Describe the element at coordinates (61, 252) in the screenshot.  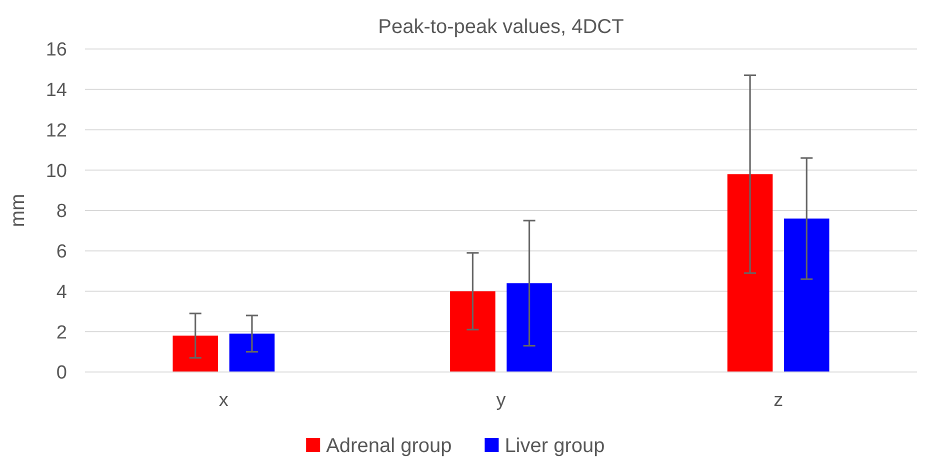
I see `y-tick-label: 6` at that location.